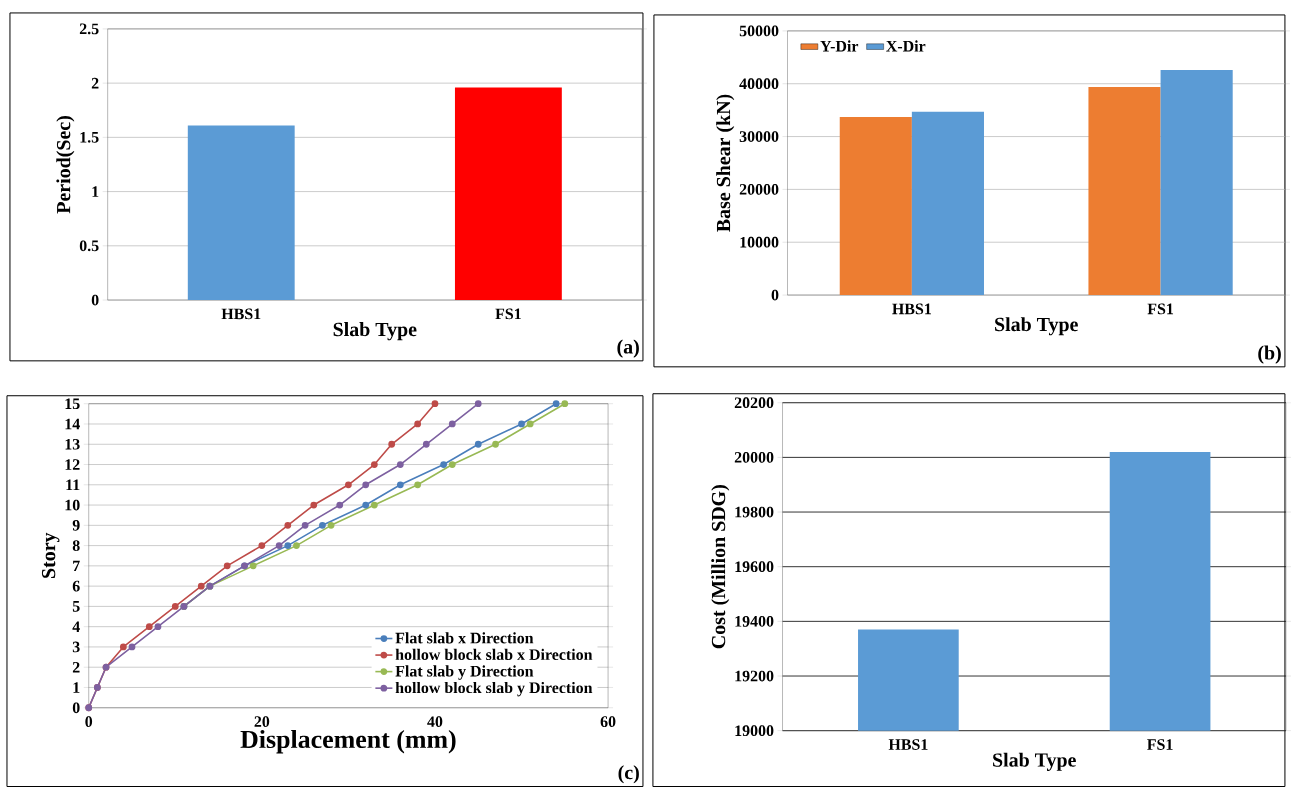 This screenshot has width=1291, height=788. I want to click on y-tick-label: 3, so click(76, 647).